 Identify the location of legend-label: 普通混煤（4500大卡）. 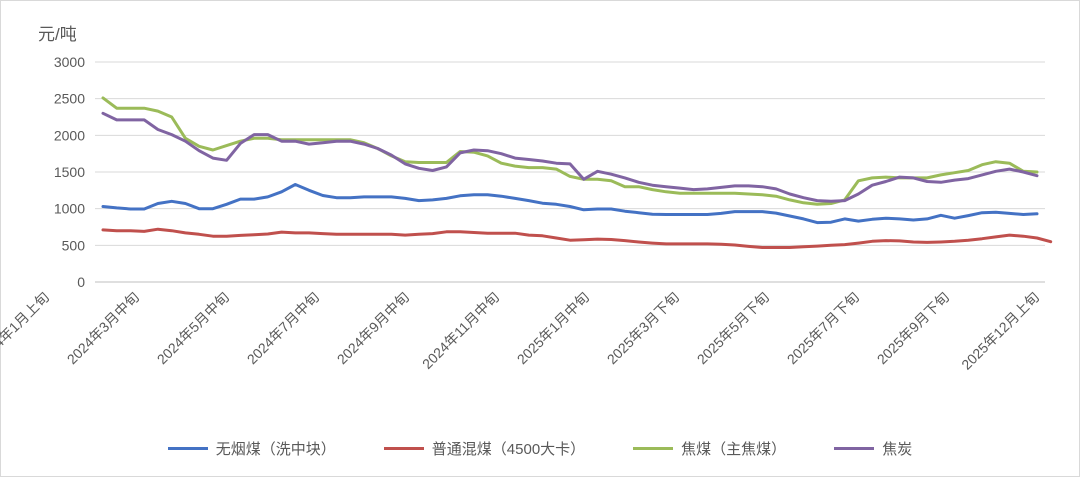
(508, 449).